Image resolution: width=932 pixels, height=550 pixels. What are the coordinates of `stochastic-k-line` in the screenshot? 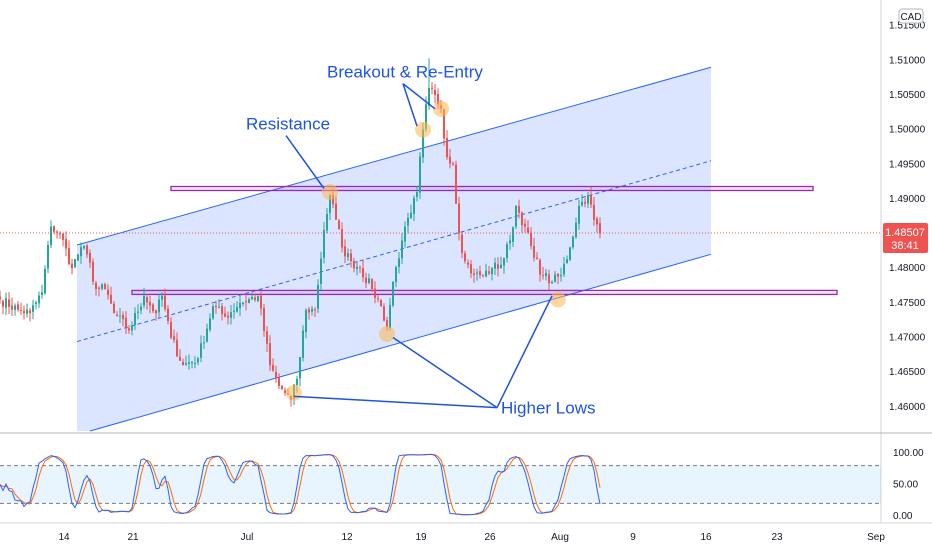 It's located at (300, 484).